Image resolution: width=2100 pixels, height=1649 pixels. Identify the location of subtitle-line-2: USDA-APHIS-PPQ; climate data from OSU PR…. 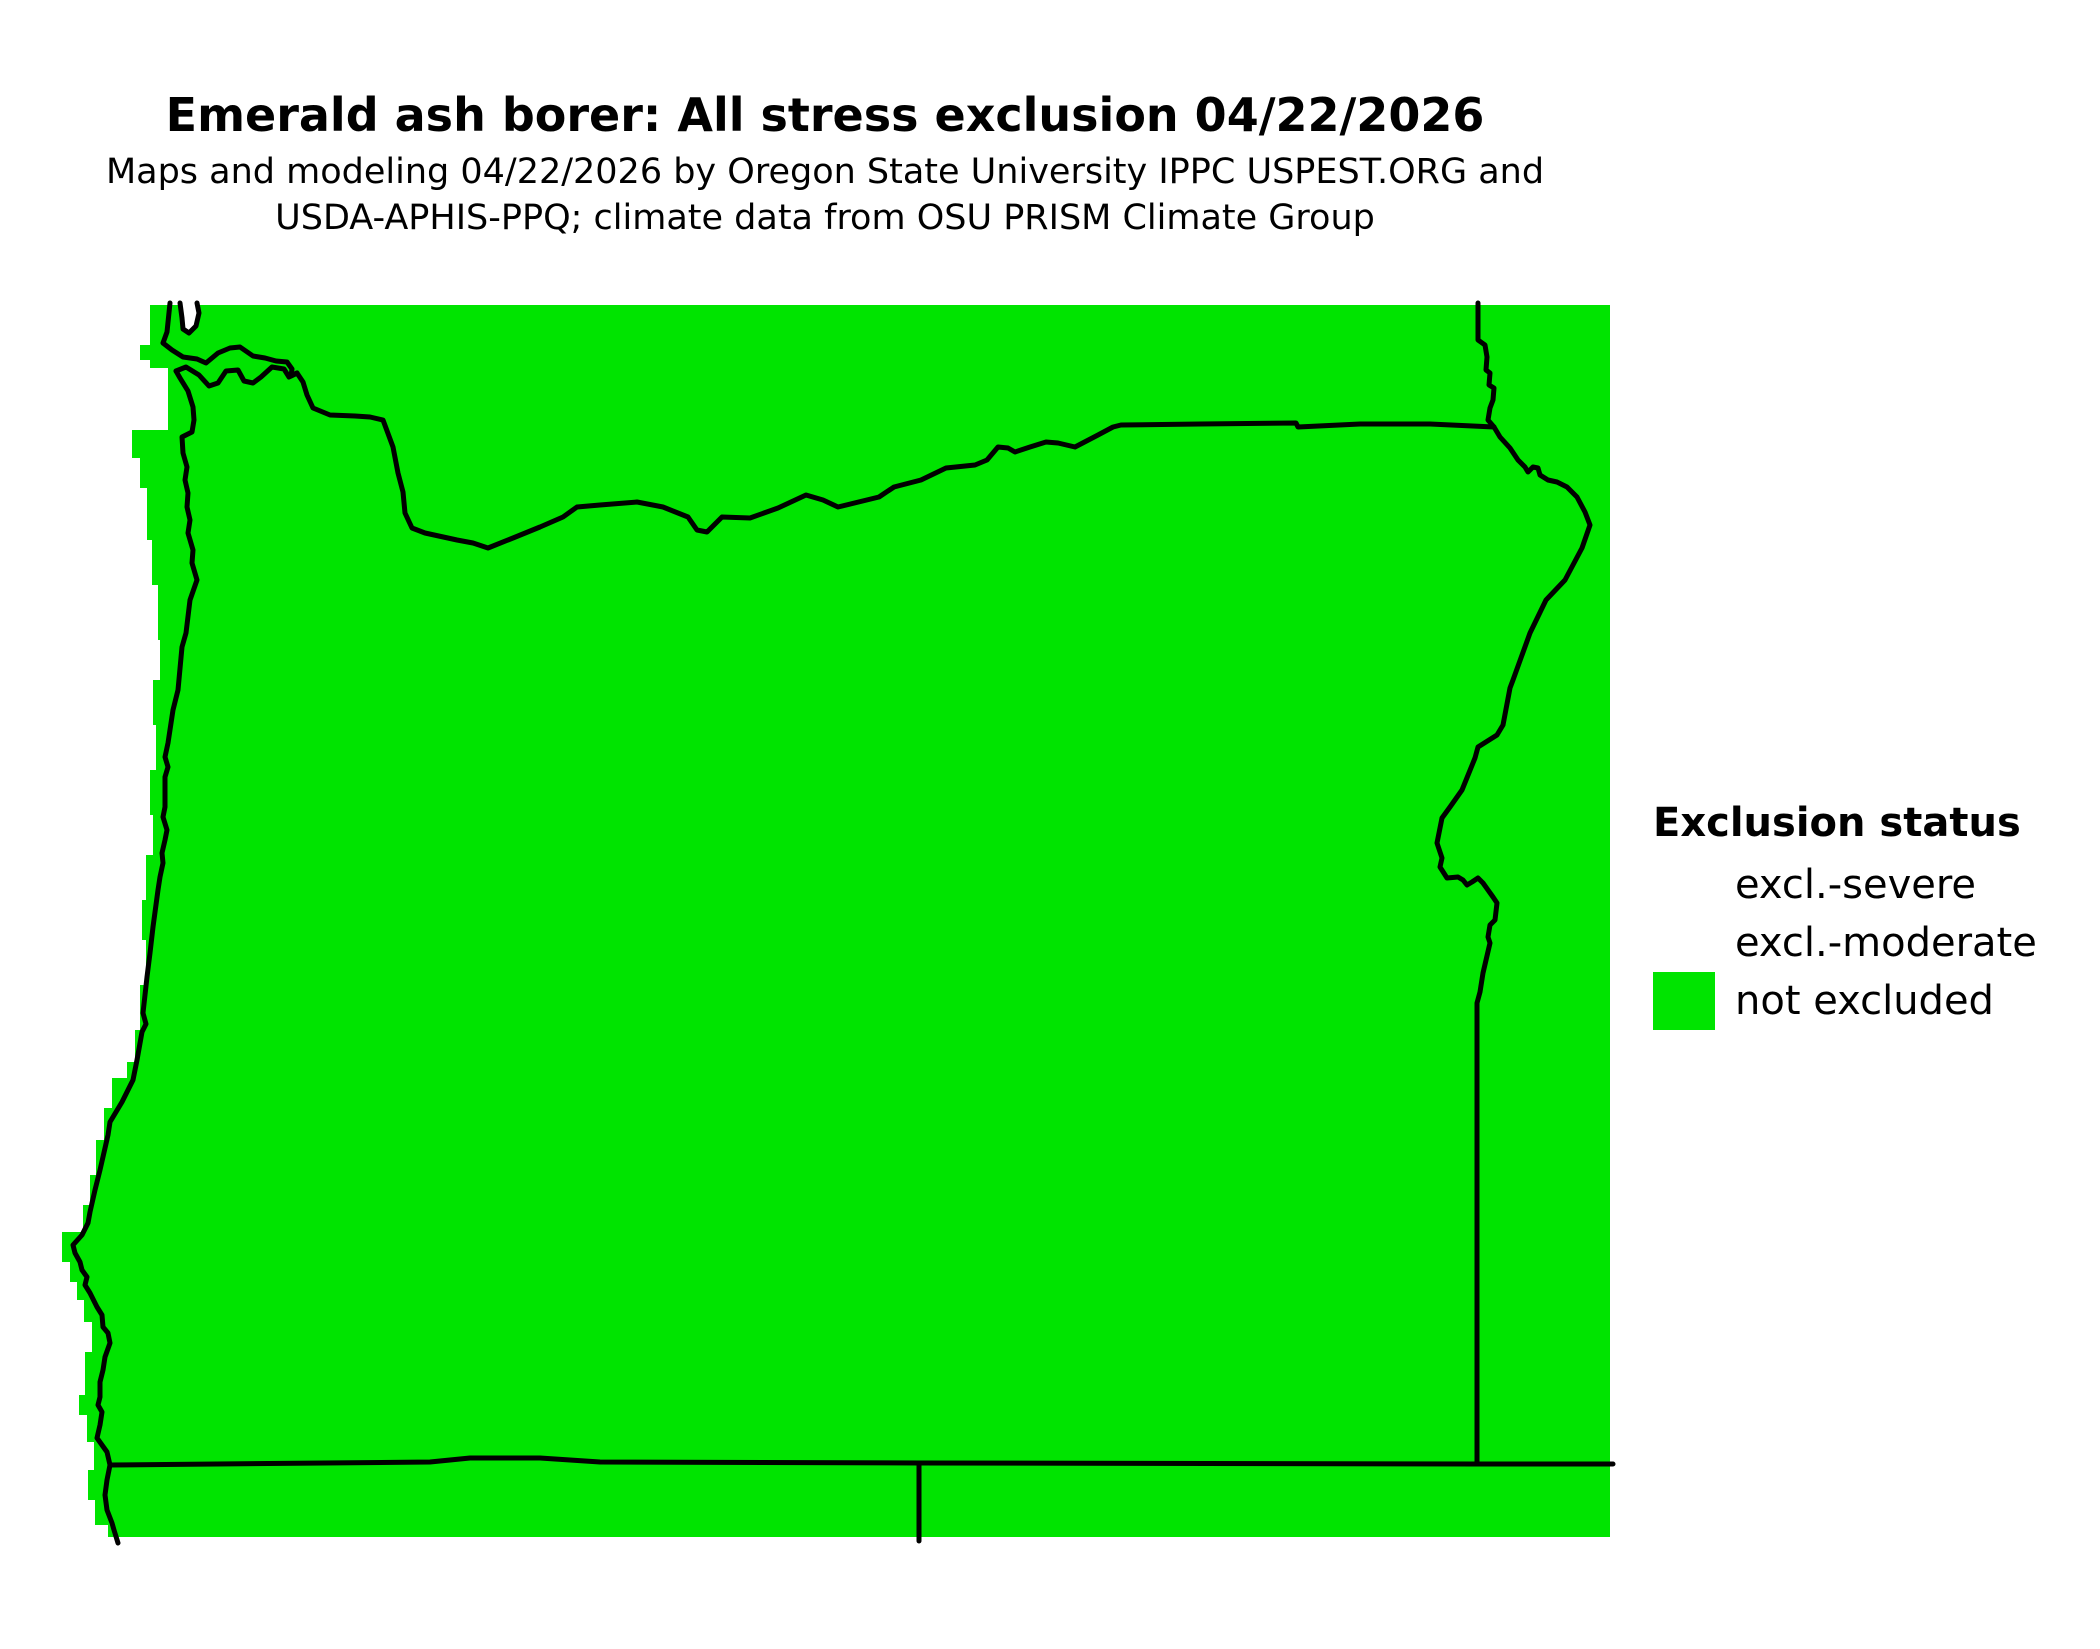
(825, 218).